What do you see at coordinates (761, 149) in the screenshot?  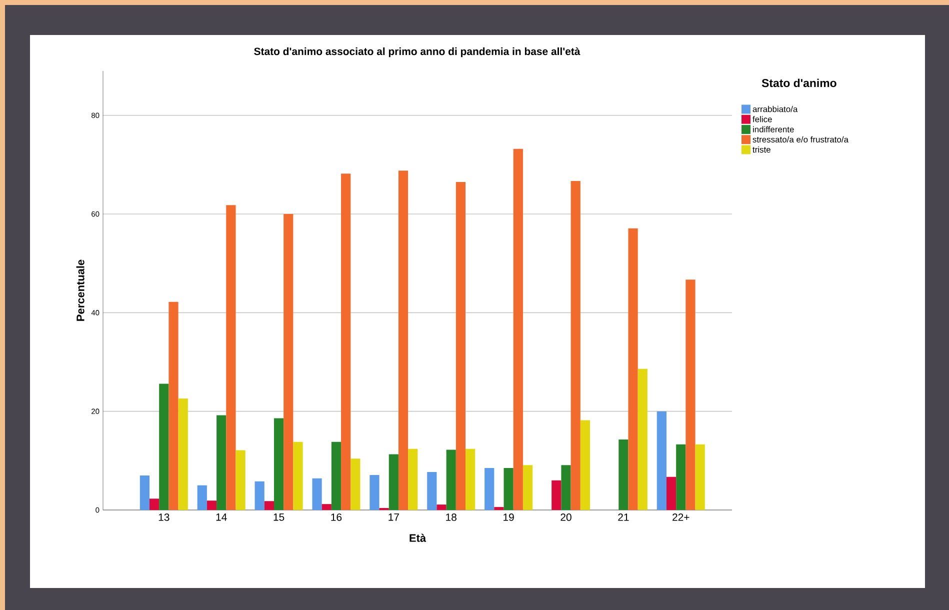 I see `legend-label: triste` at bounding box center [761, 149].